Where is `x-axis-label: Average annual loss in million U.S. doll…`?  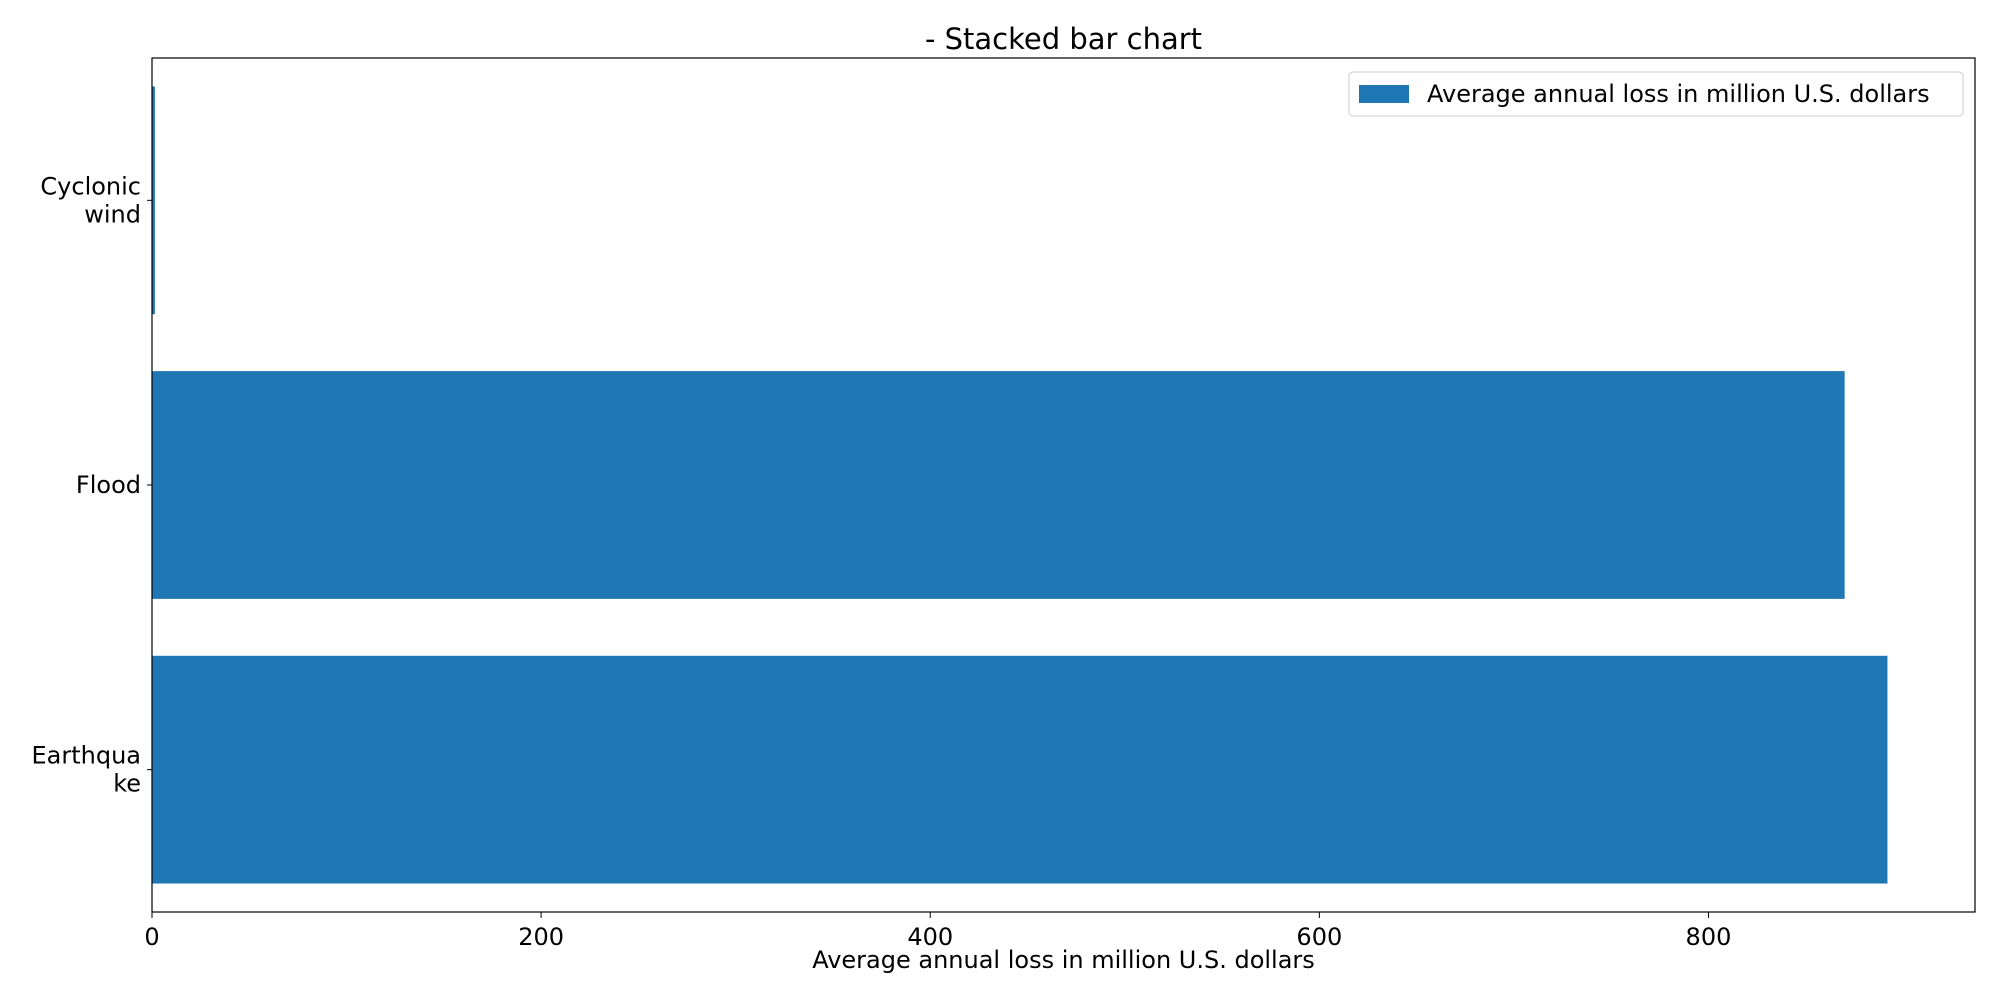 x-axis-label: Average annual loss in million U.S. doll… is located at coordinates (1063, 960).